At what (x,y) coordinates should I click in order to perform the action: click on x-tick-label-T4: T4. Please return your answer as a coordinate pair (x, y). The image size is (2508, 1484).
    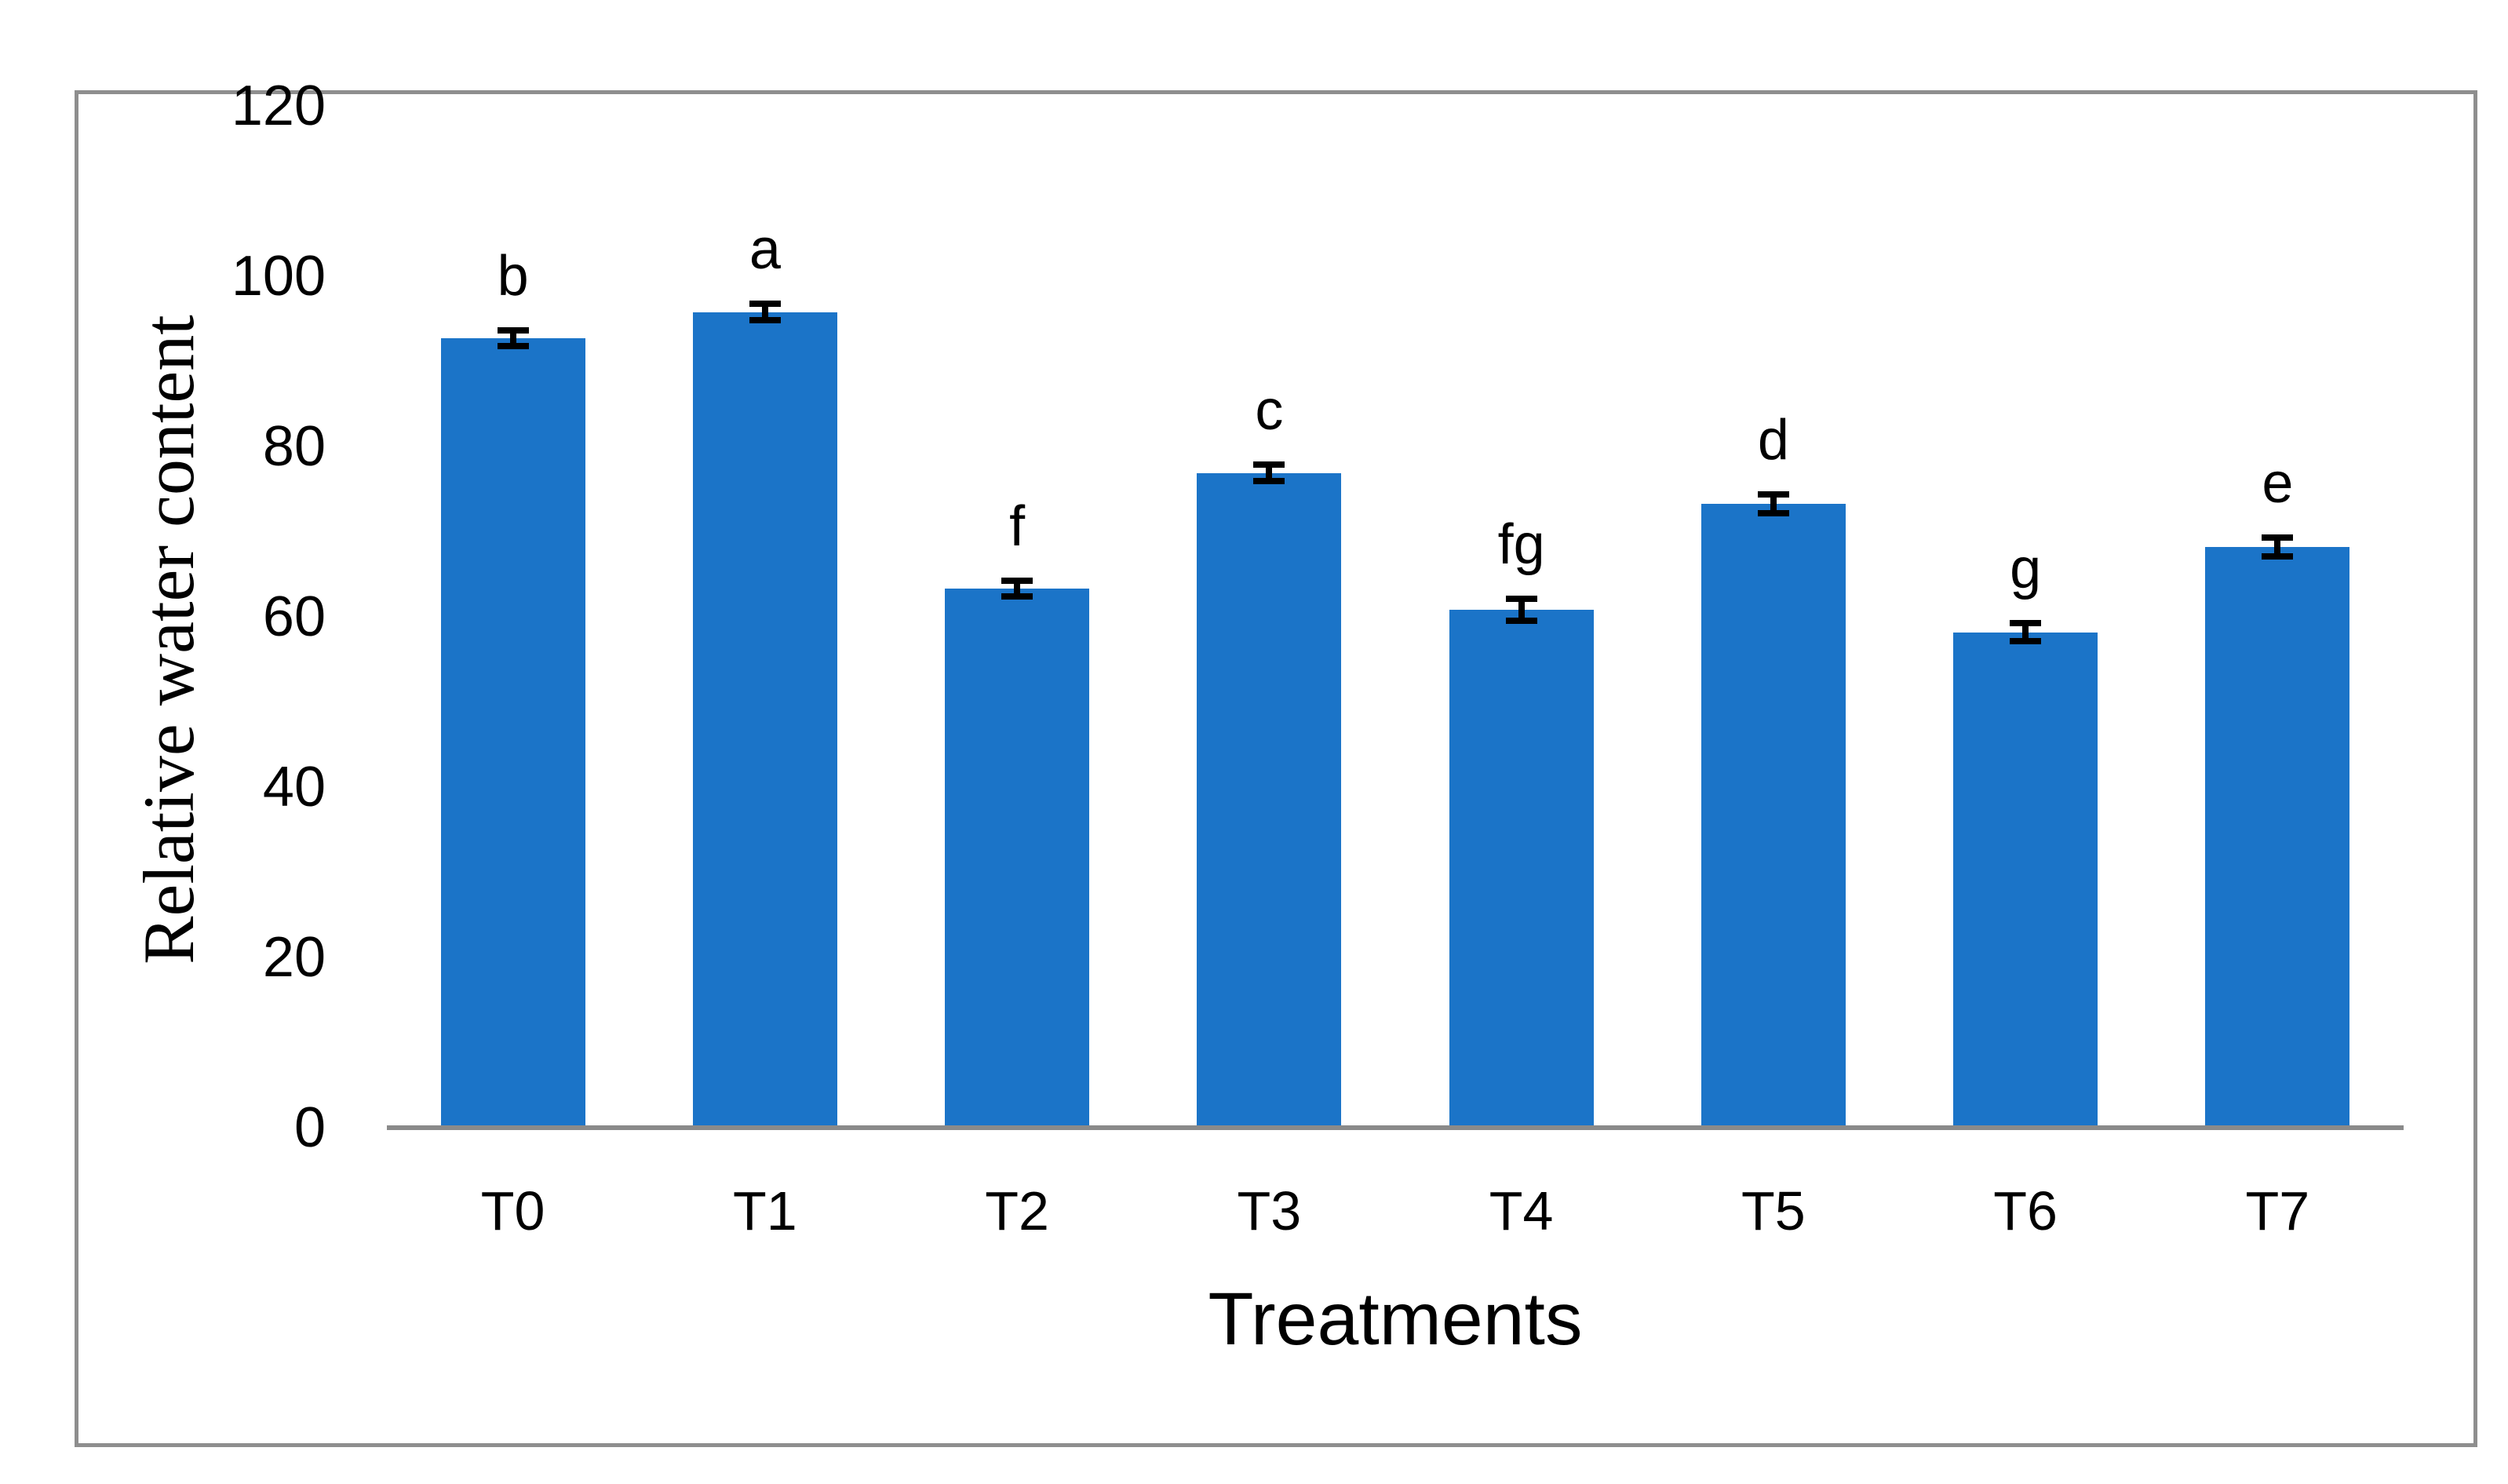
    Looking at the image, I should click on (1522, 1211).